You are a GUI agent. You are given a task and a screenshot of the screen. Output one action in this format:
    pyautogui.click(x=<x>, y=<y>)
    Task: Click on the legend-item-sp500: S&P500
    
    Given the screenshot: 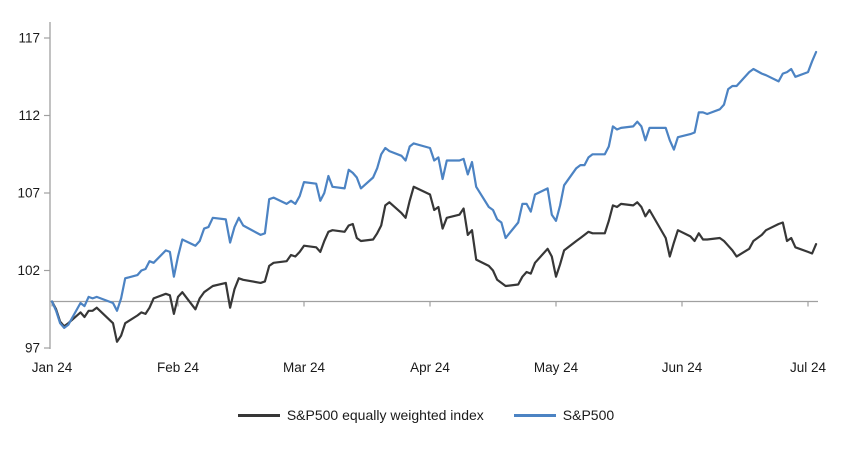 What is the action you would take?
    pyautogui.click(x=564, y=415)
    